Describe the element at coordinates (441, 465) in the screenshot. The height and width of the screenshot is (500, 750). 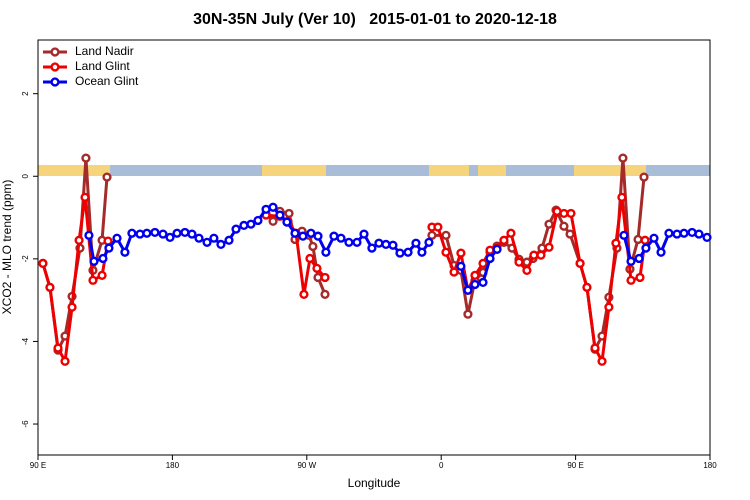
I see `x-tick-label: 0` at that location.